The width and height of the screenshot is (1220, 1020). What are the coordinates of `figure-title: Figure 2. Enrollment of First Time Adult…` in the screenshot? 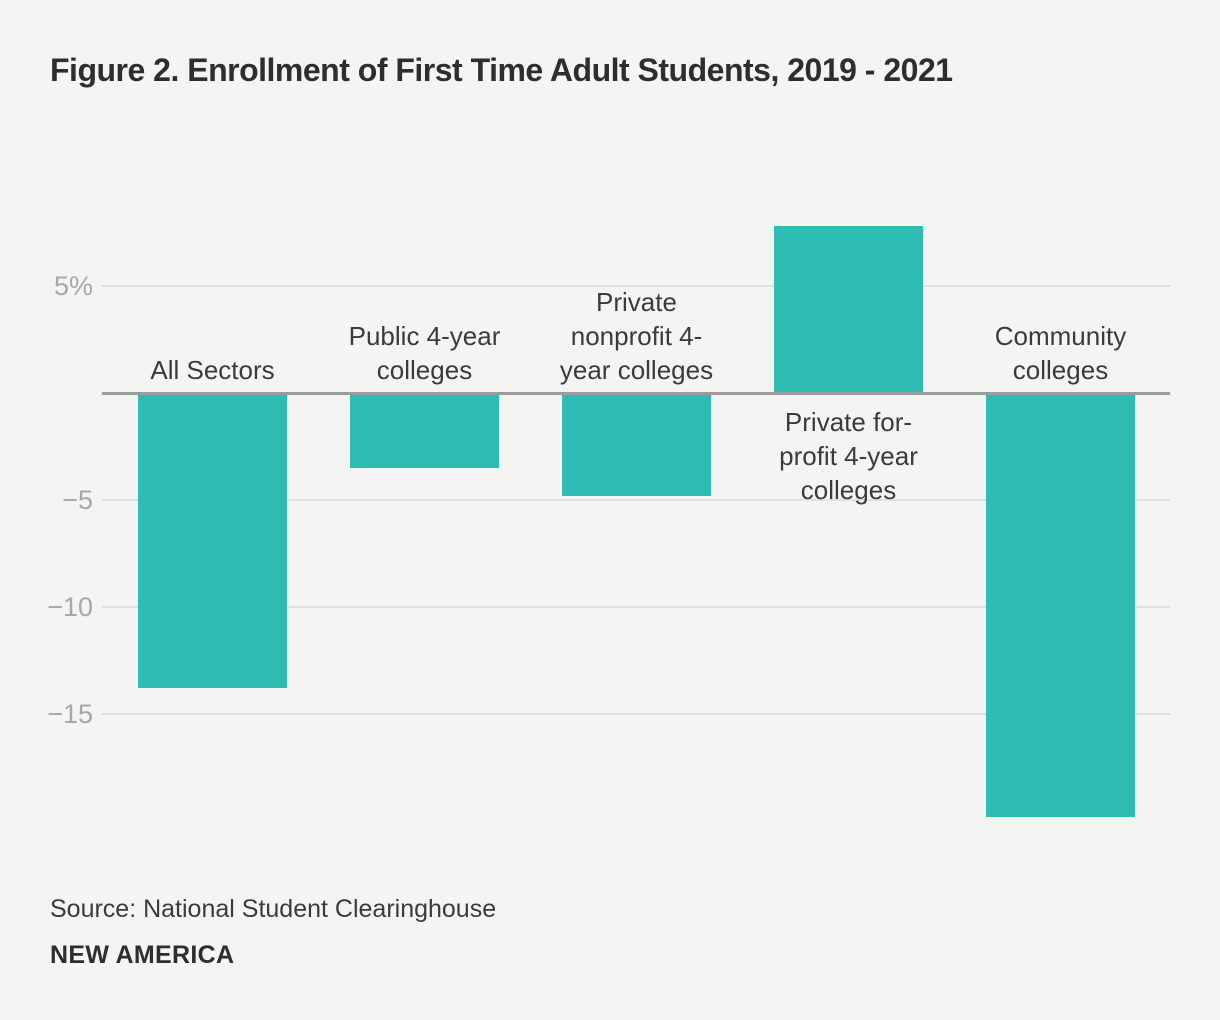 It's located at (501, 70).